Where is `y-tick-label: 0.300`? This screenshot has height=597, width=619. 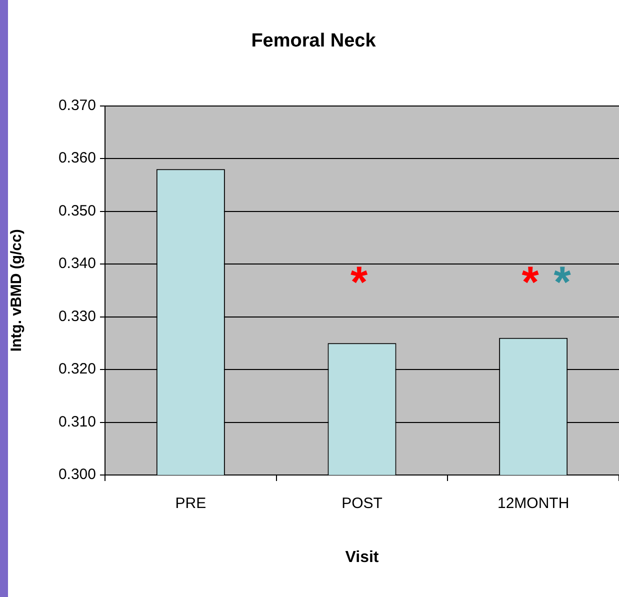
y-tick-label: 0.300 is located at coordinates (77, 475).